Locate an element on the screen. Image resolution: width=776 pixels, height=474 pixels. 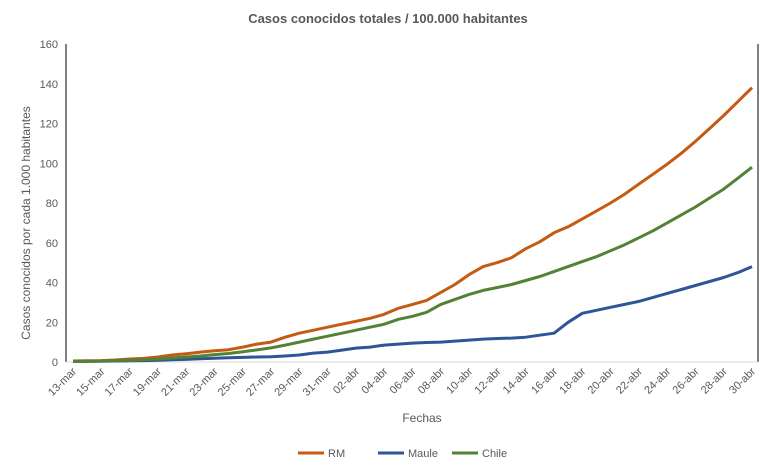
x-axis-title: Fechas is located at coordinates (421, 418).